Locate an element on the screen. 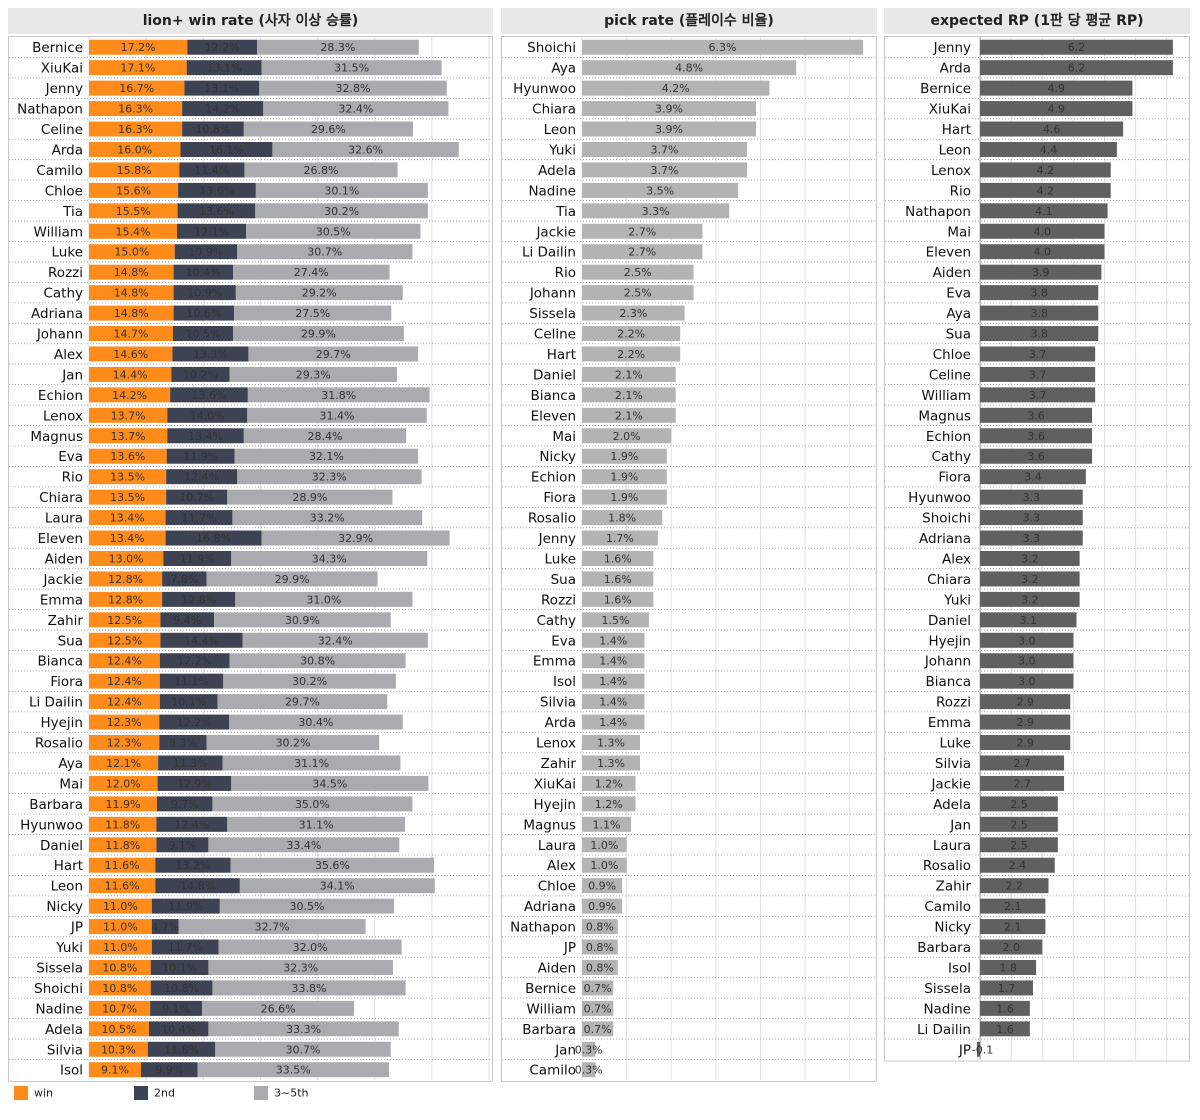  data-label: 2.5% is located at coordinates (638, 293).